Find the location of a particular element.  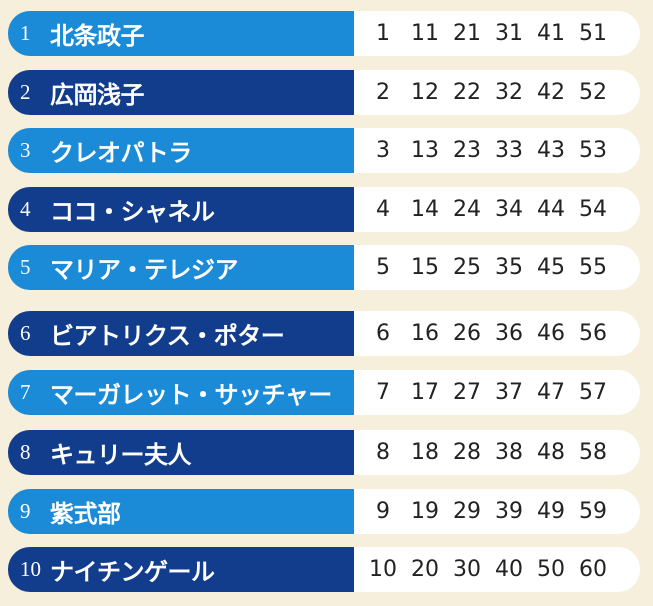

number: 18 is located at coordinates (425, 452).